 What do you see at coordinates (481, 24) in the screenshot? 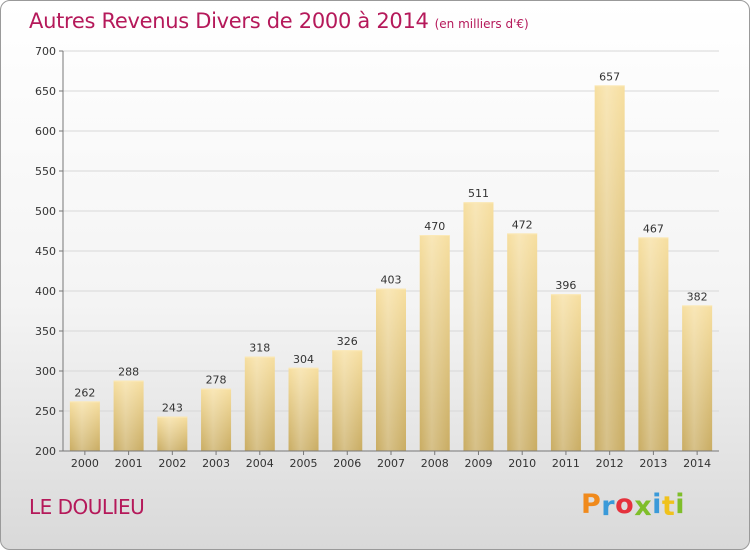
I see `chart-subtitle: (en milliers d'€)` at bounding box center [481, 24].